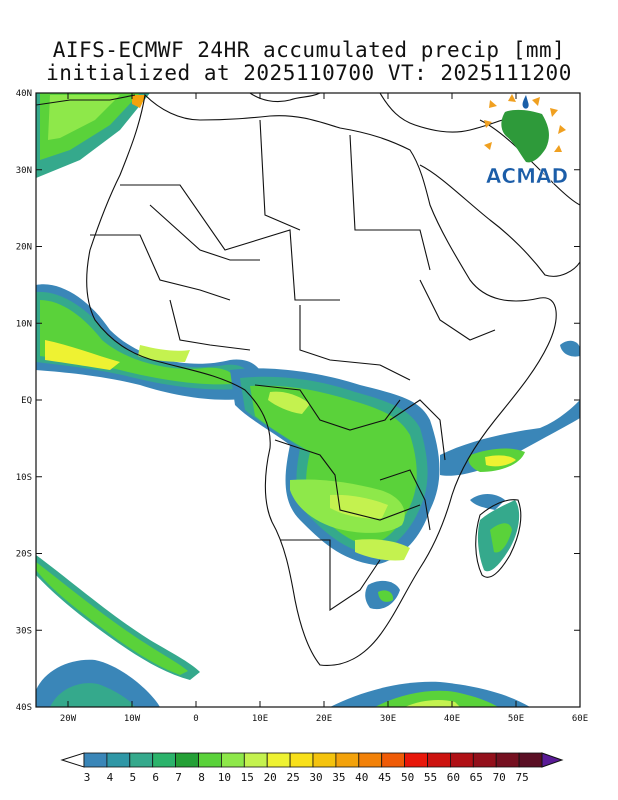  What do you see at coordinates (110, 777) in the screenshot?
I see `legend-label: 4` at bounding box center [110, 777].